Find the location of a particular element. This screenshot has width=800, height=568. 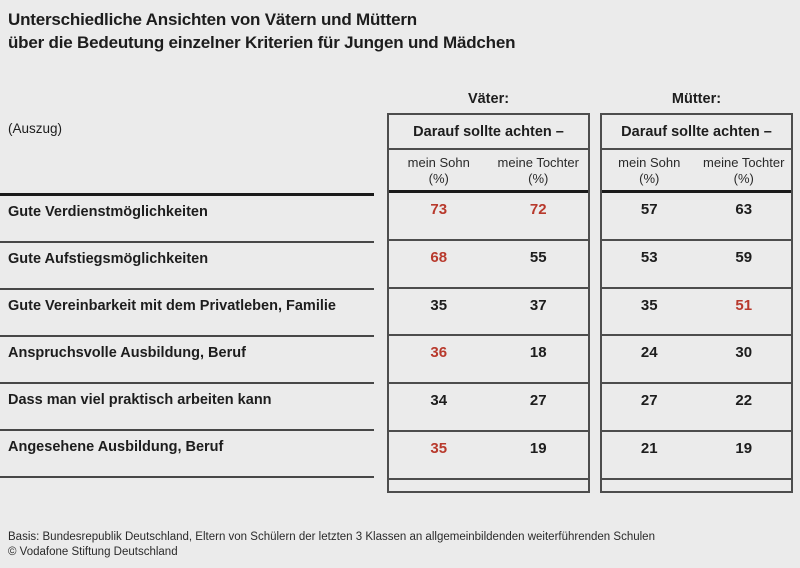

value-cell: 37 is located at coordinates (538, 305).